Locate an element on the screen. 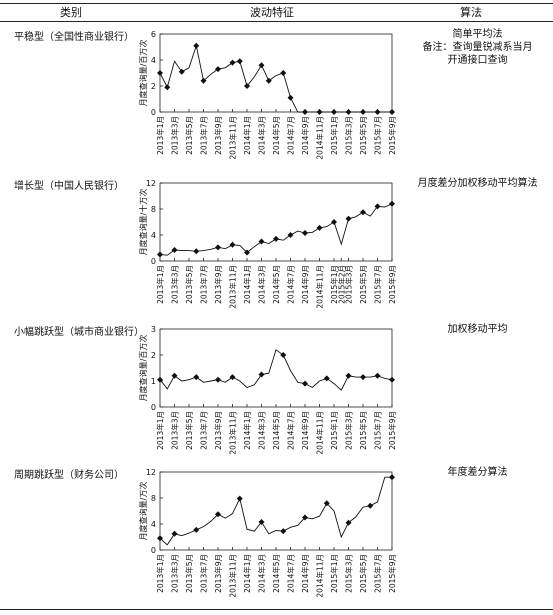  y-axis-label: 月度查询量/万次 is located at coordinates (143, 511).